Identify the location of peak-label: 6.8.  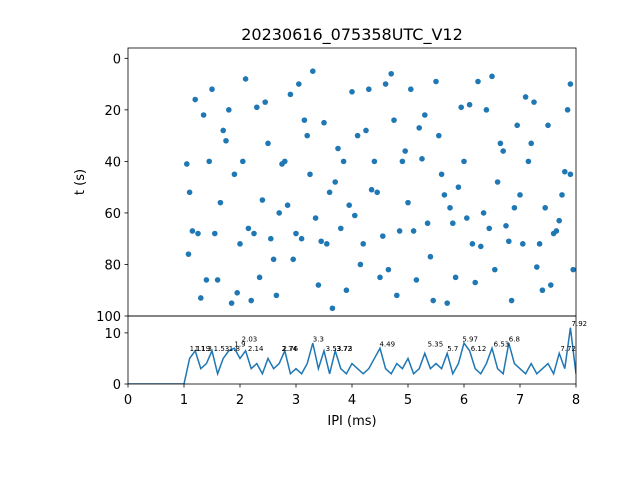
(514, 340).